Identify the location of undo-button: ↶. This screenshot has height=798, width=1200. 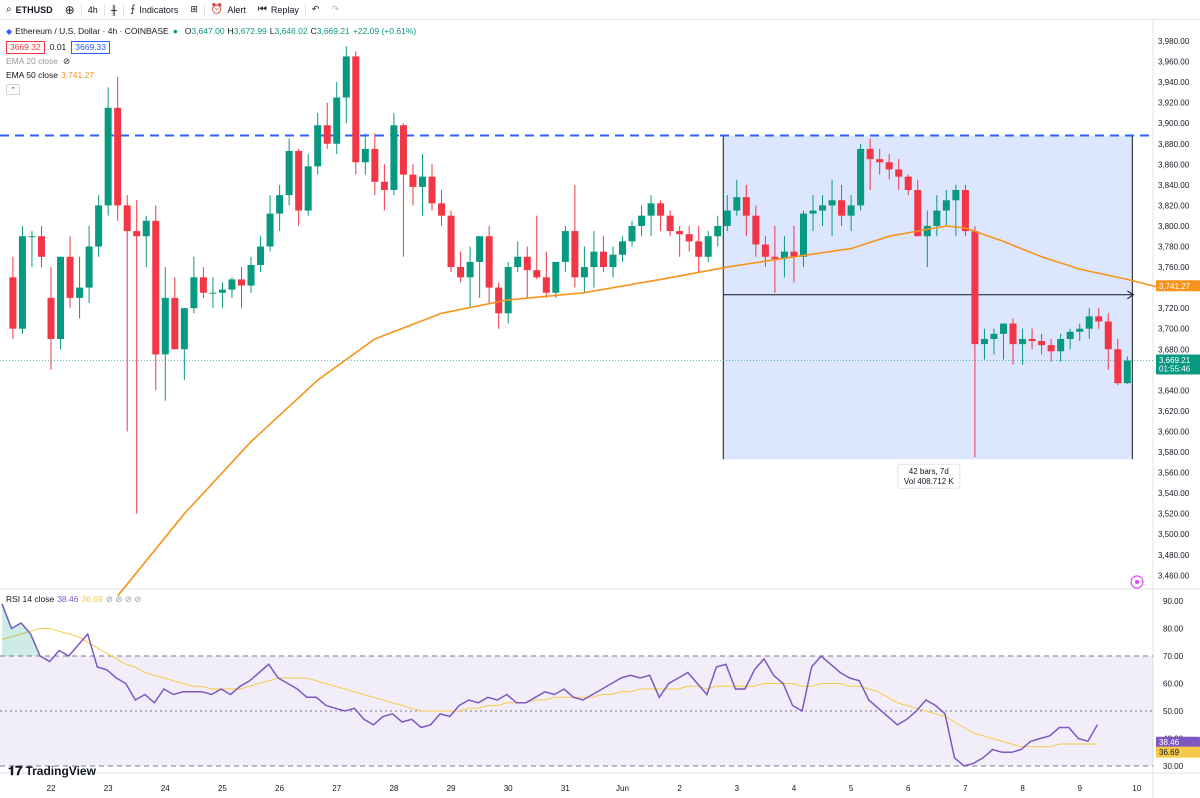
(316, 9).